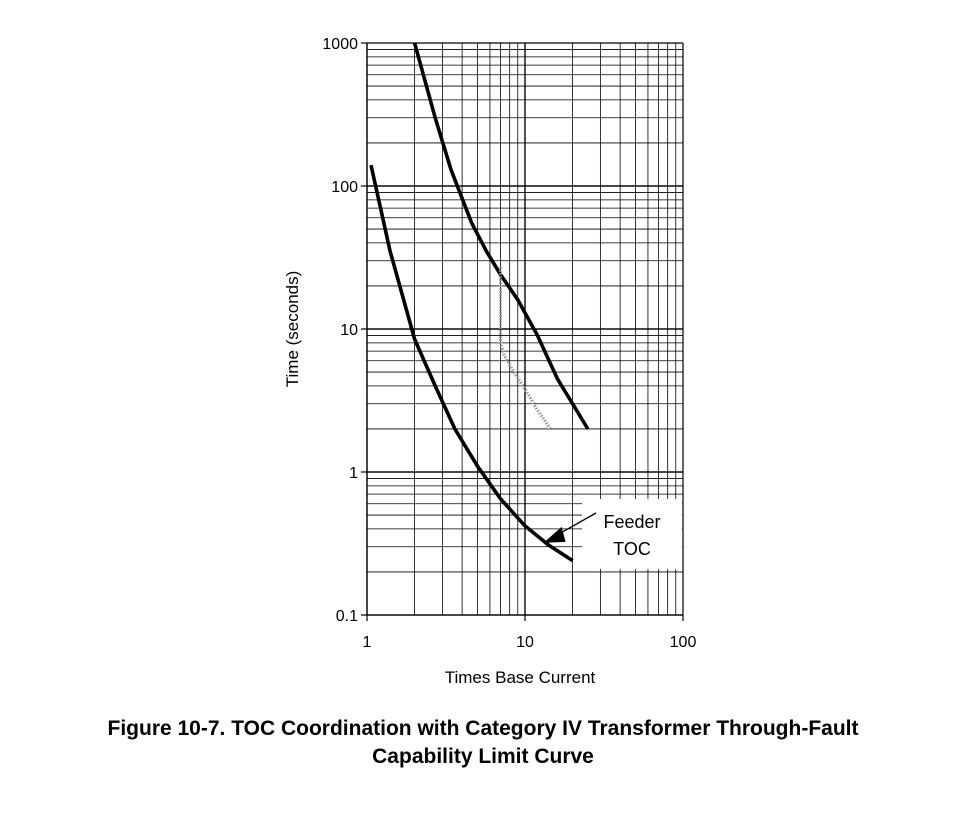  I want to click on y-tick-label: 100, so click(344, 187).